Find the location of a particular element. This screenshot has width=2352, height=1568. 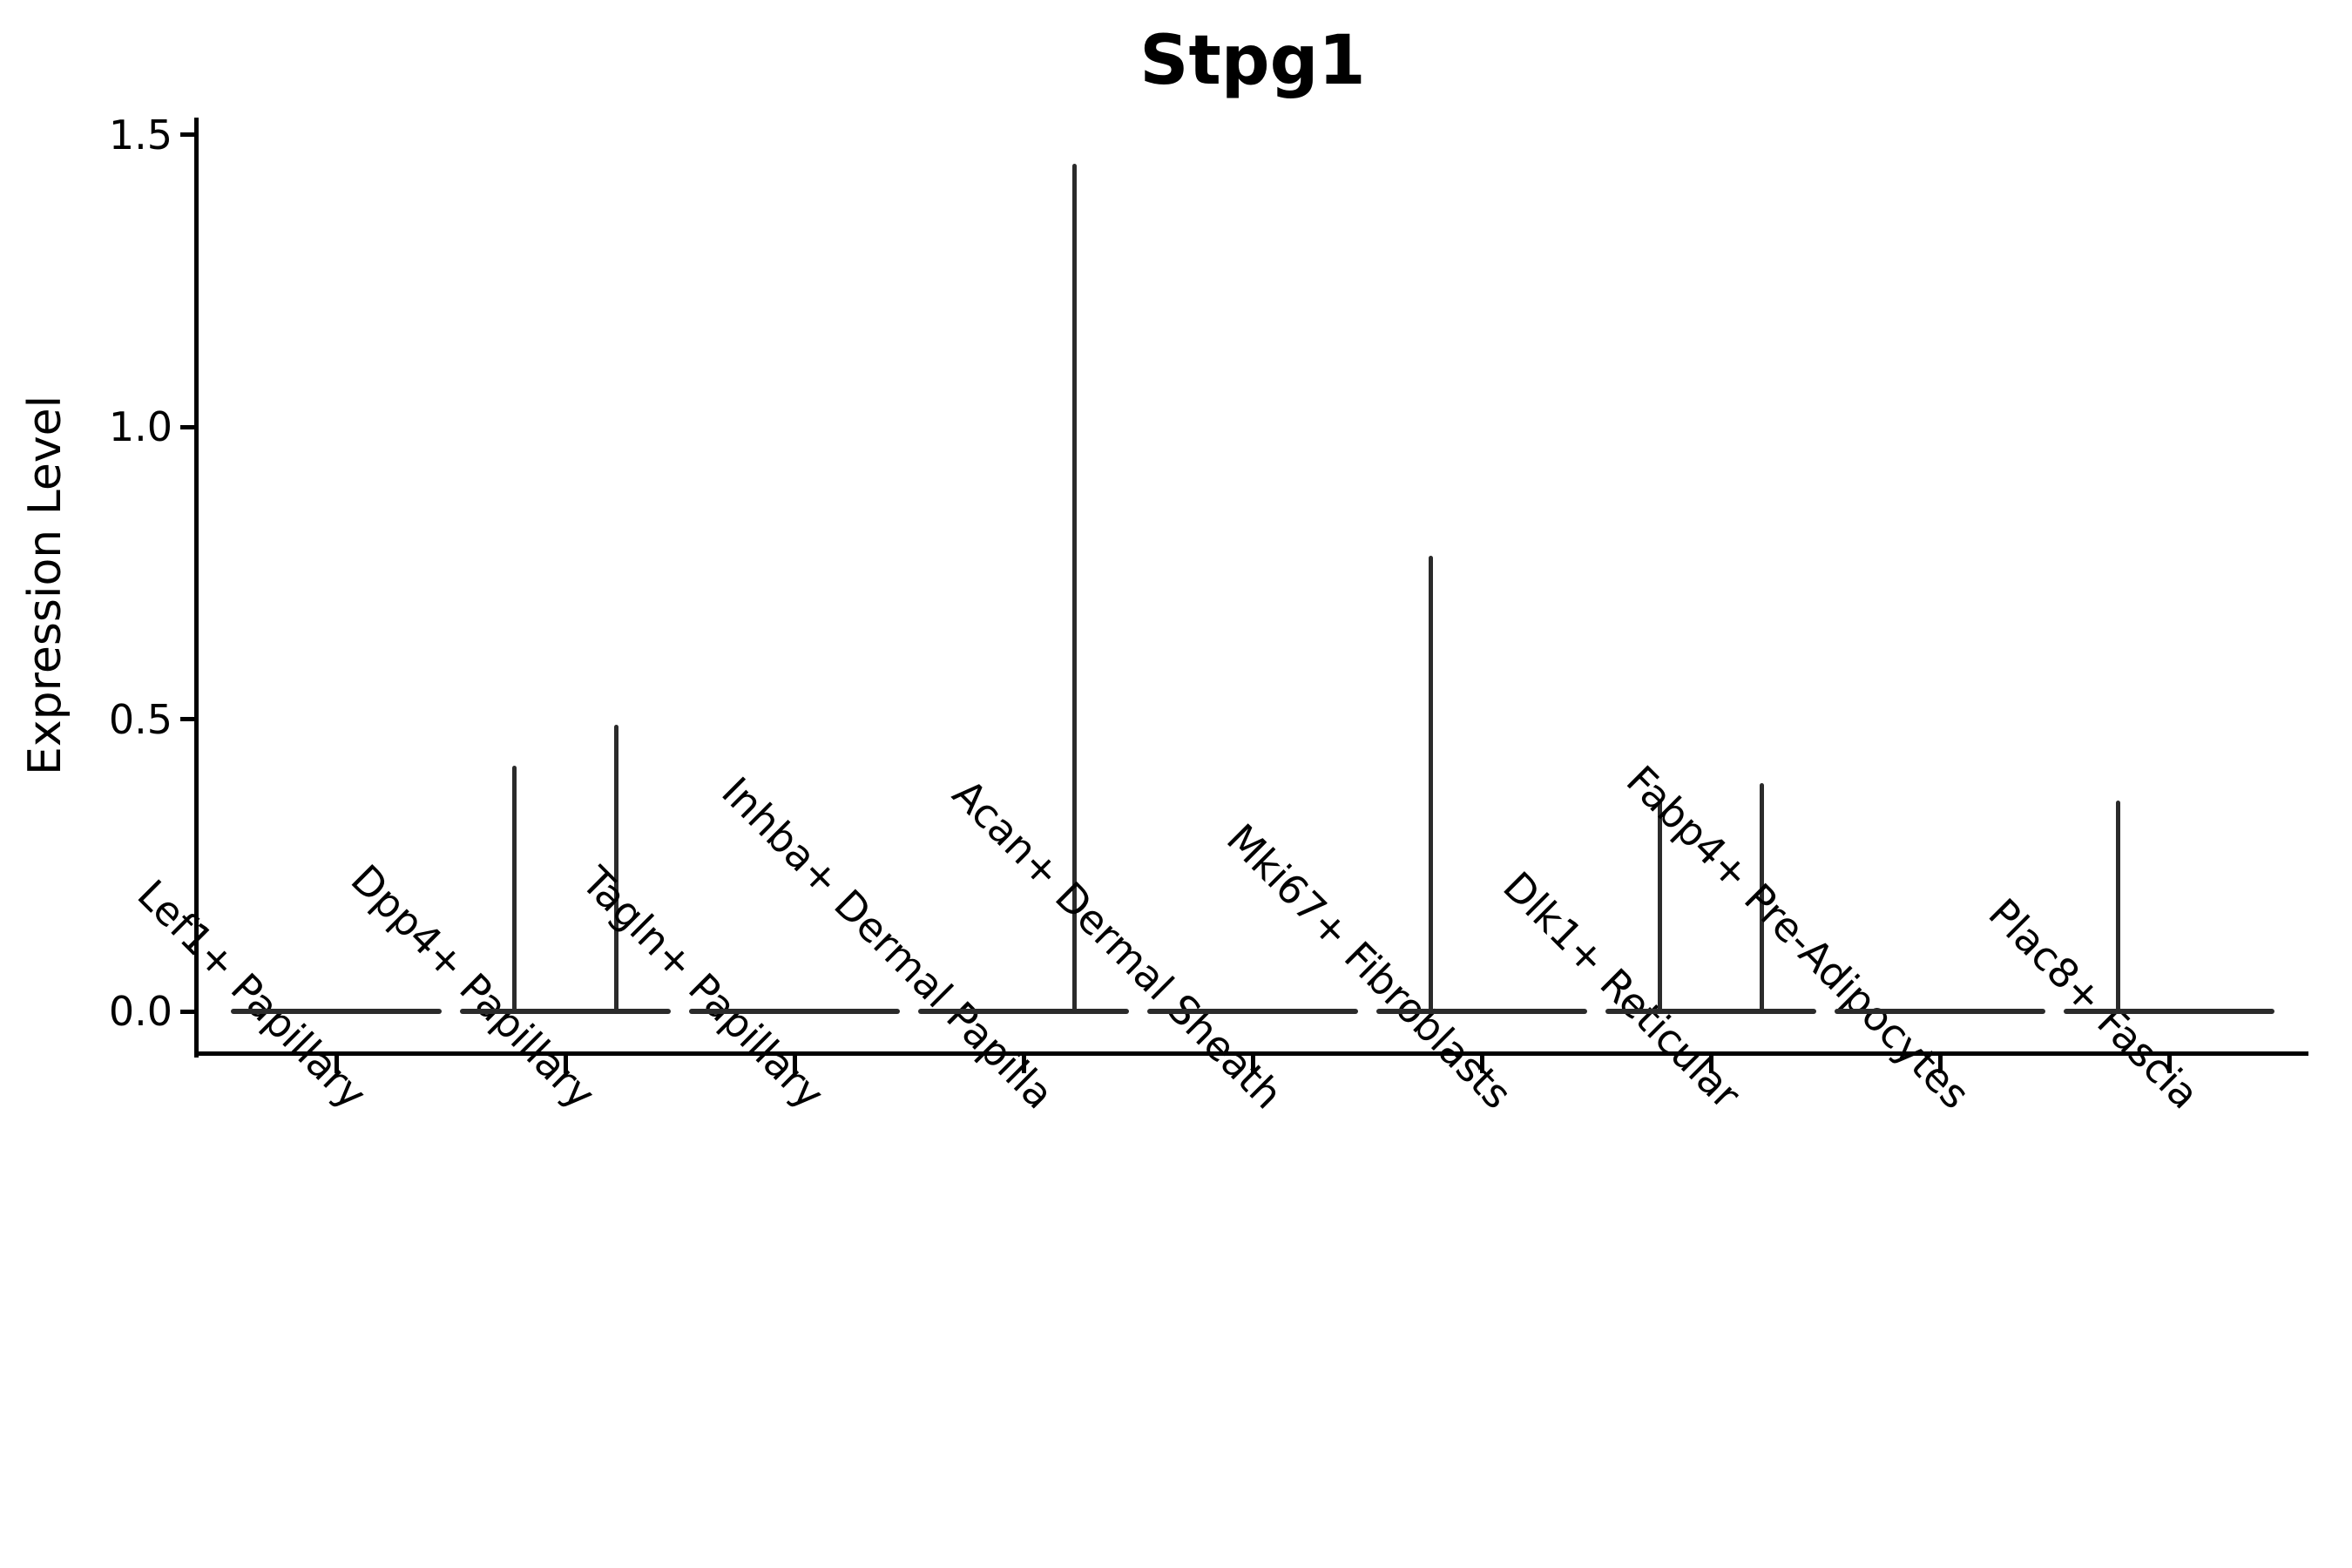

x-tick-label: Dpp4+ Papillary is located at coordinates (473, 987).